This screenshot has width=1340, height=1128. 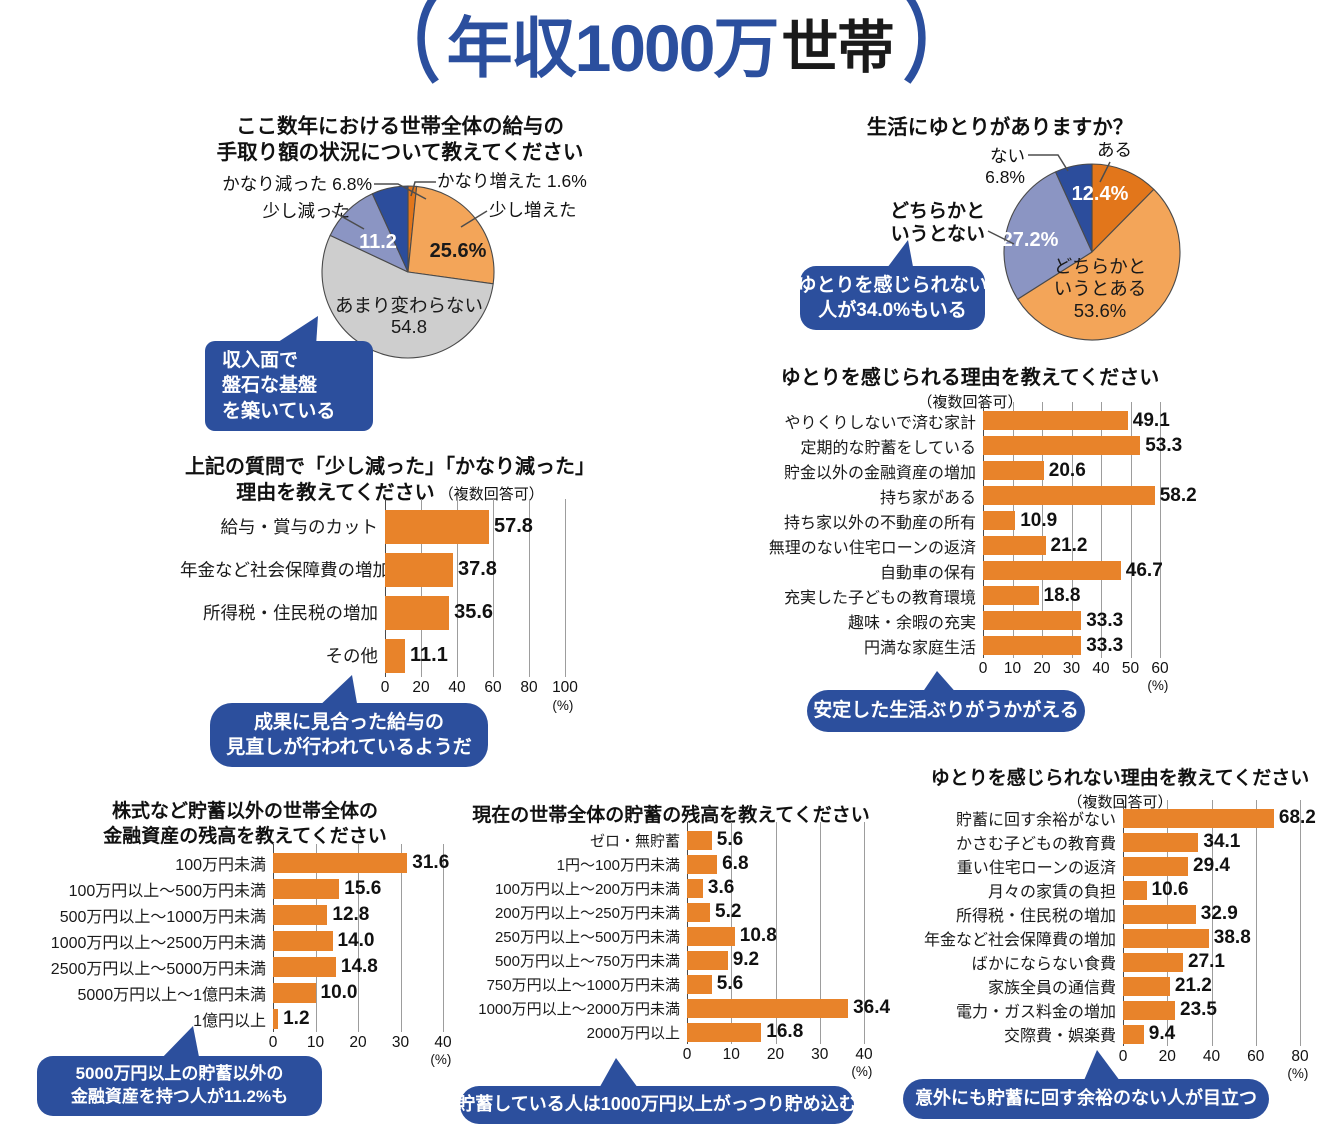 What do you see at coordinates (306, 211) in the screenshot?
I see `pie1-label-decreased-little: 少し減った` at bounding box center [306, 211].